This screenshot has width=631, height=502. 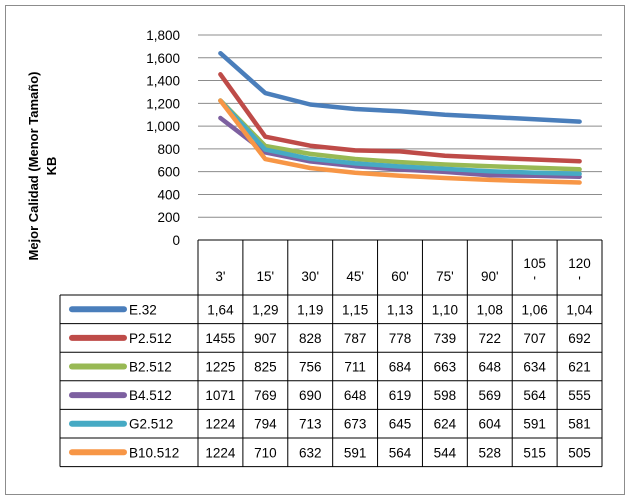 I want to click on table-cell-B10.512-3: 591, so click(x=355, y=452).